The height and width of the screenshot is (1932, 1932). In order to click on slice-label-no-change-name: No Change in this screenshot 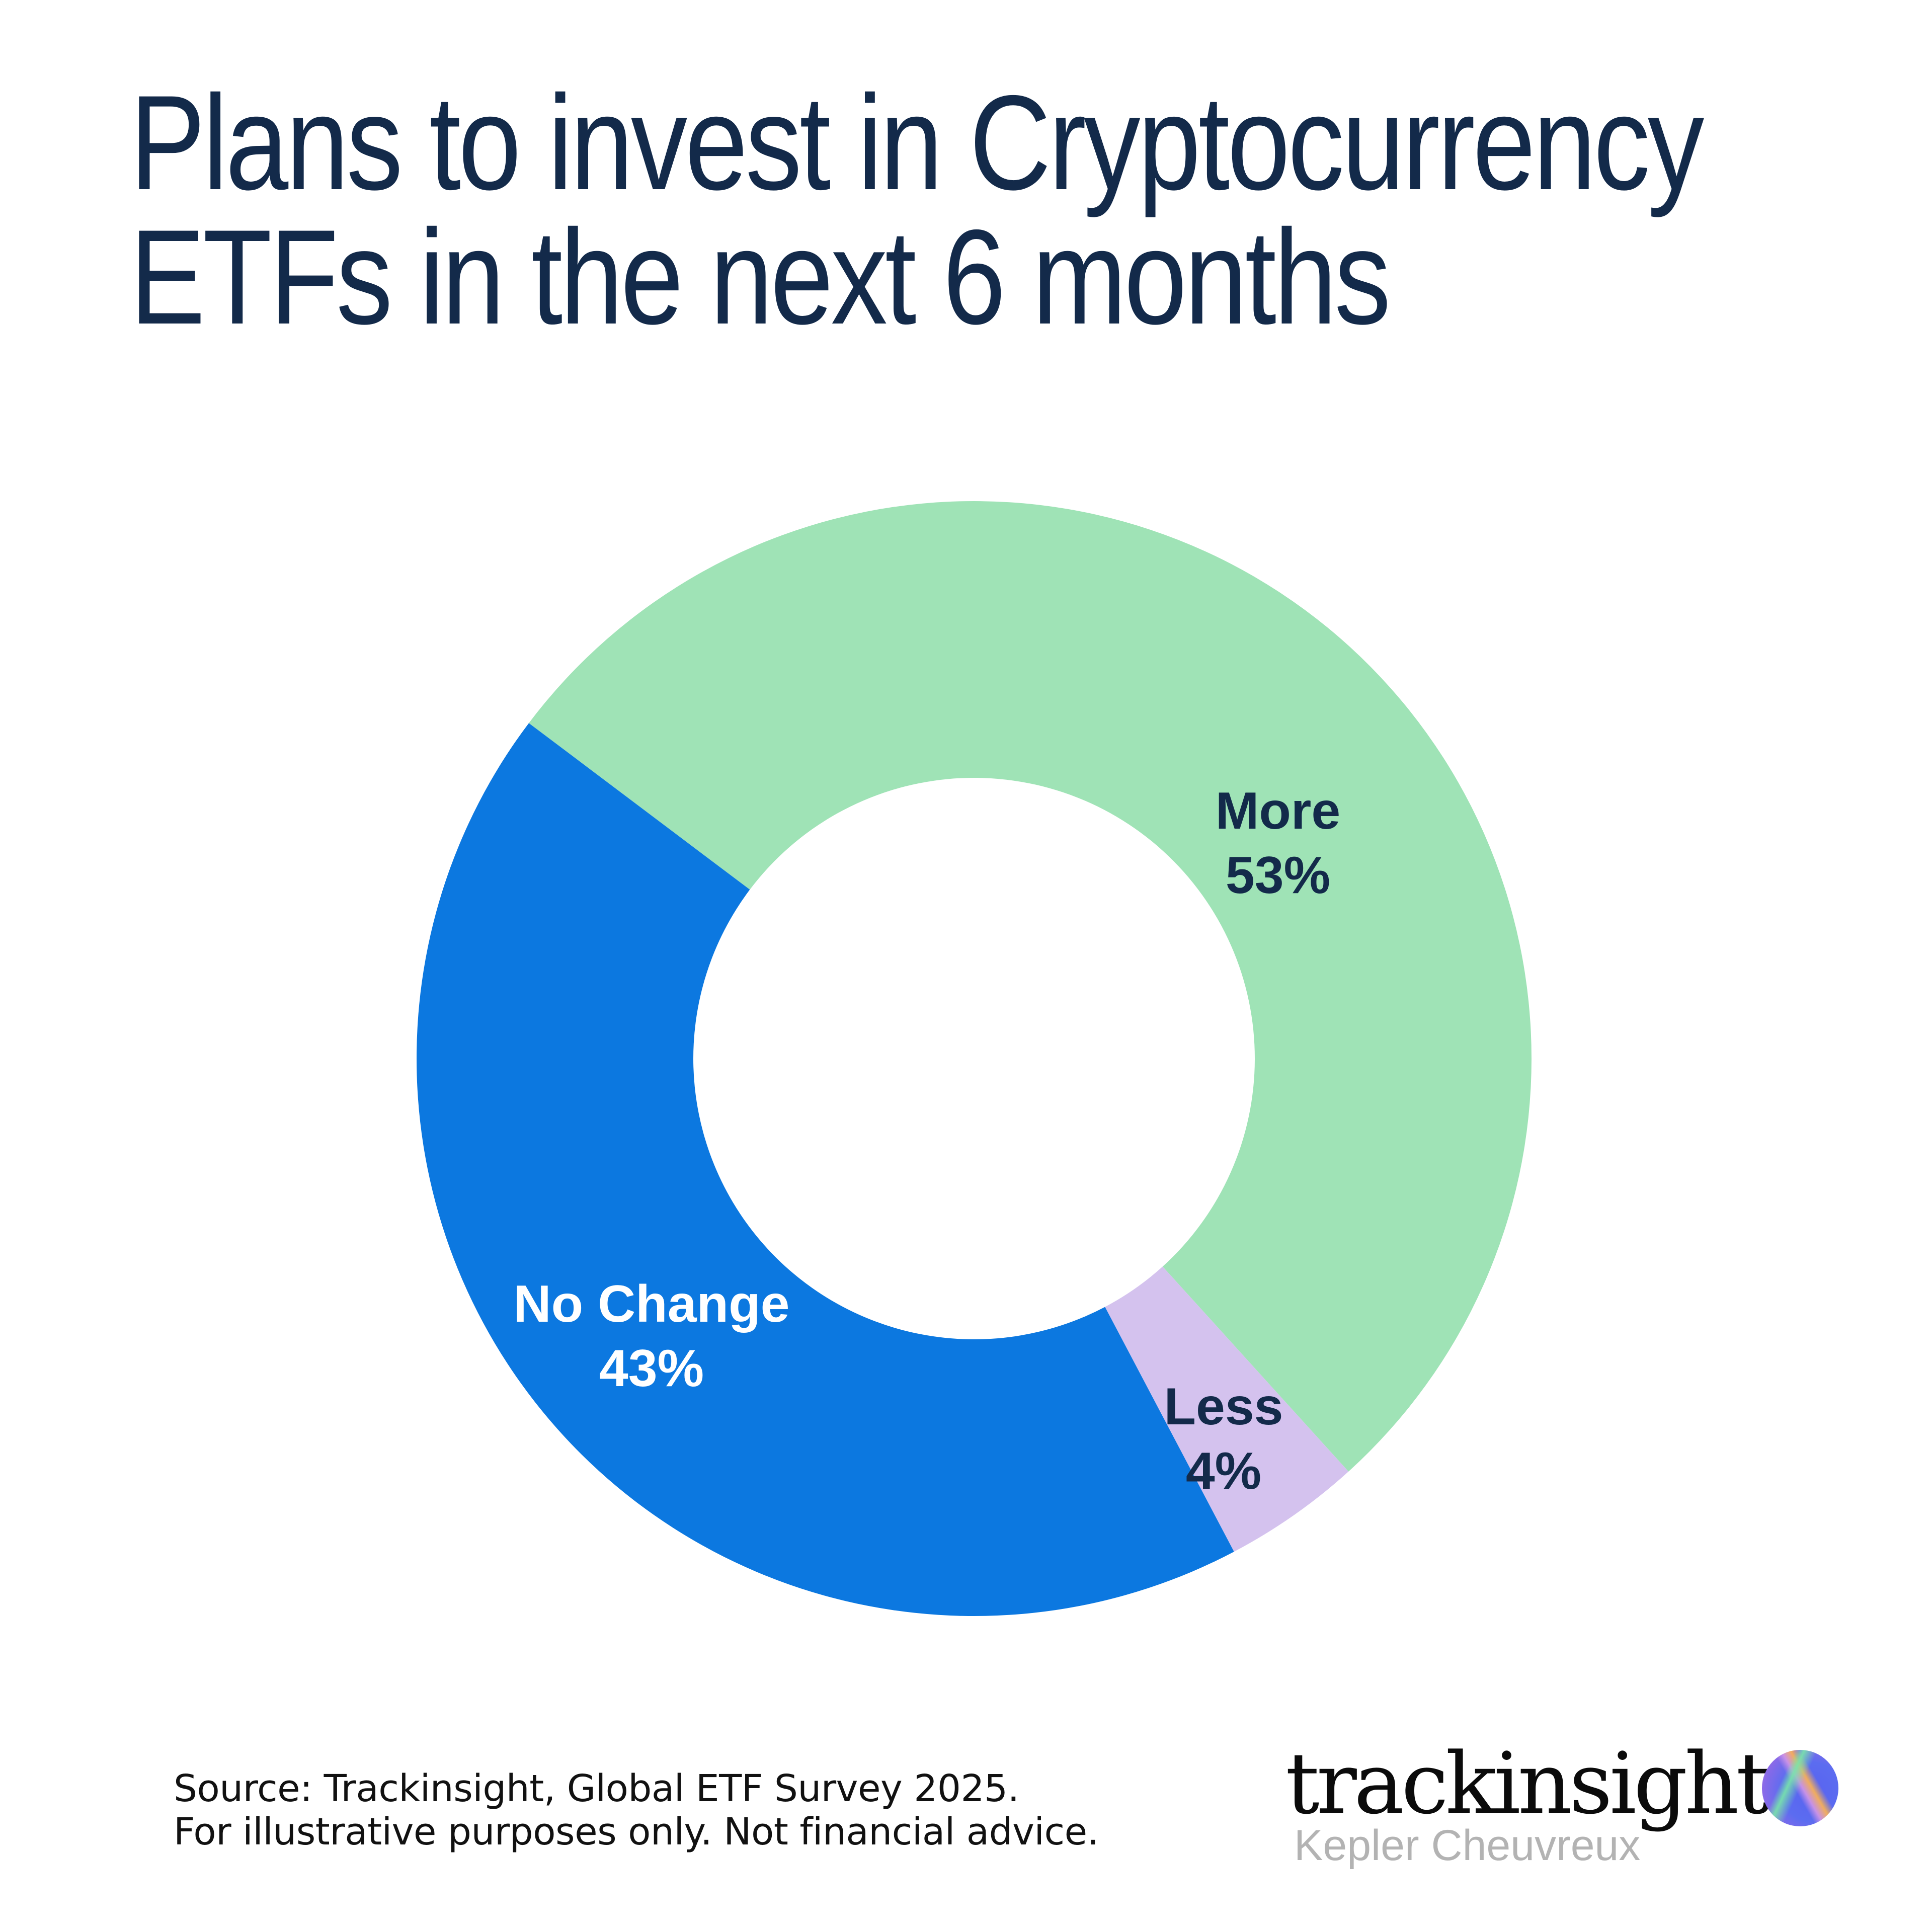, I will do `click(651, 1304)`.